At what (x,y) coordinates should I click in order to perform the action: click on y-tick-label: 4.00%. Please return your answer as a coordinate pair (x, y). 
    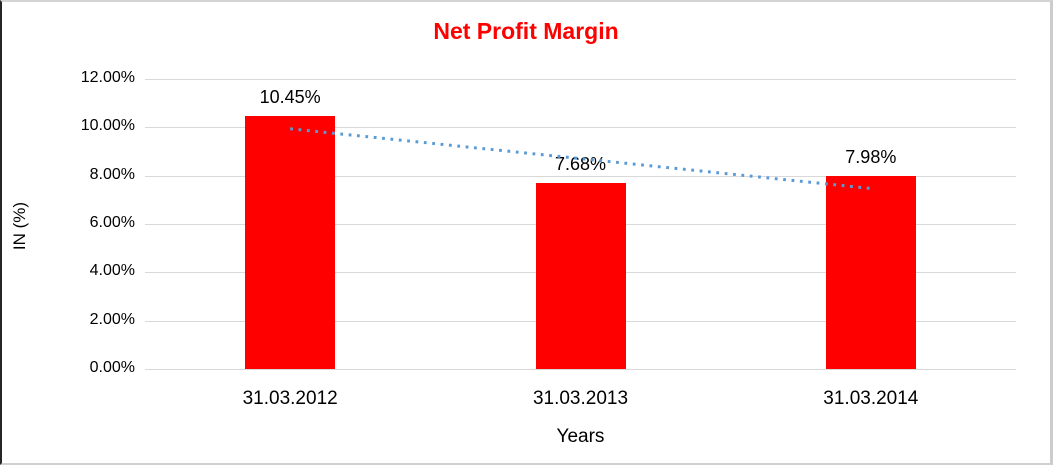
    Looking at the image, I should click on (112, 271).